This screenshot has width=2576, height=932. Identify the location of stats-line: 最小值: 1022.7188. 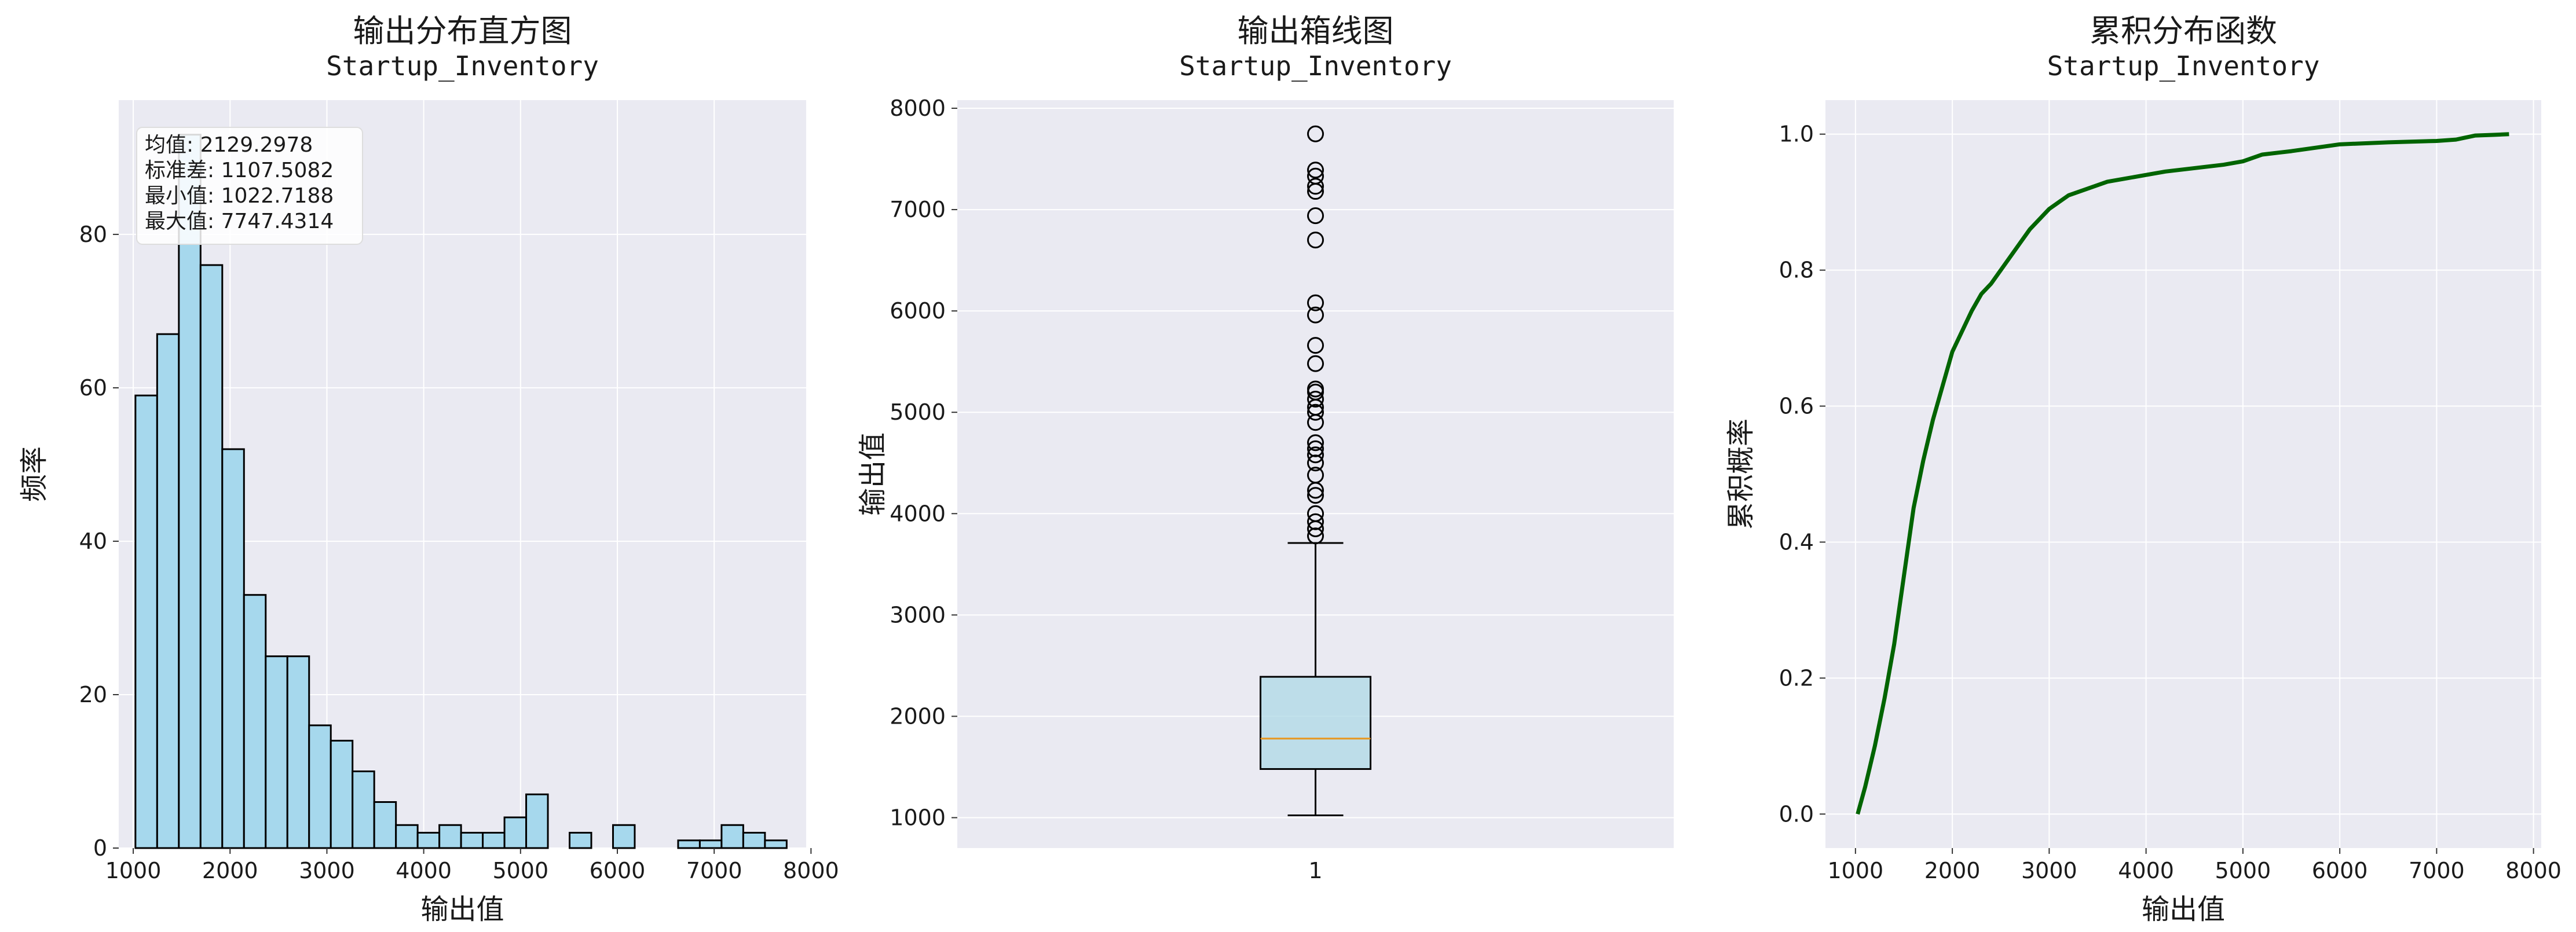
(239, 196).